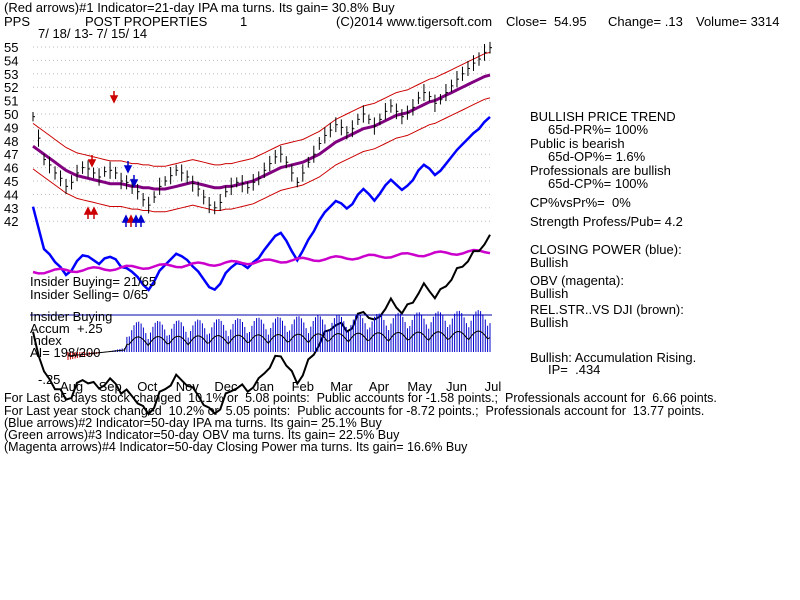 The image size is (800, 600). Describe the element at coordinates (577, 280) in the screenshot. I see `obv-label: OBV (magenta):` at that location.